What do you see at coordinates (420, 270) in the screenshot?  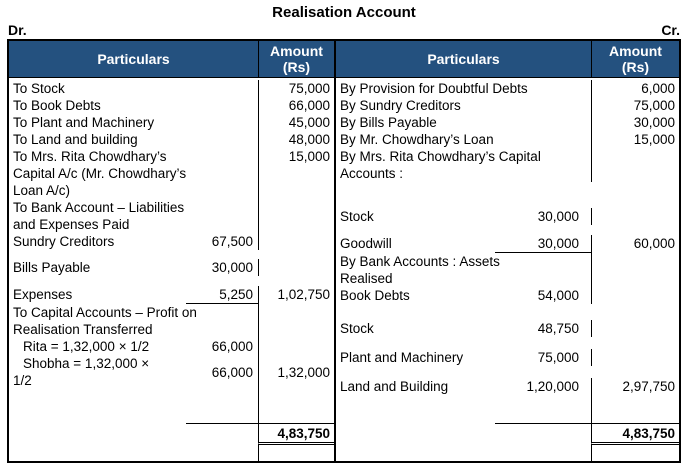 I see `particulars-text: By Bank Accounts : Assets Realised` at bounding box center [420, 270].